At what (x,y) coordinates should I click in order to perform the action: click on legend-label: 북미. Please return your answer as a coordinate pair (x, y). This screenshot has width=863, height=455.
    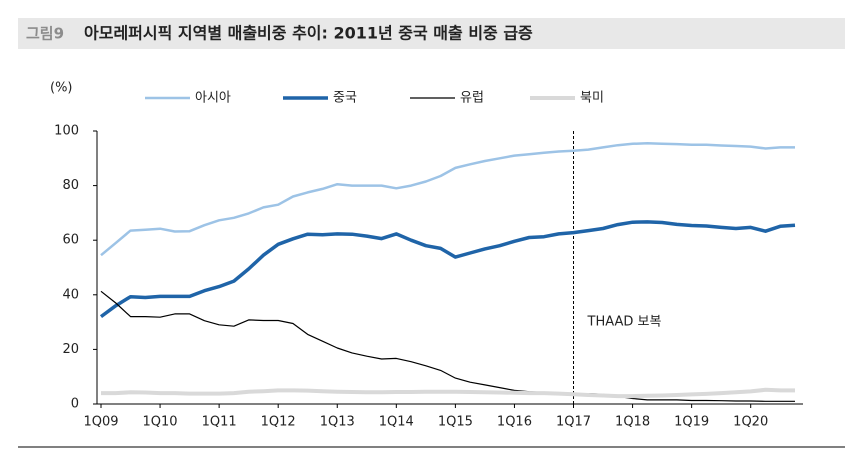
    Looking at the image, I should click on (592, 98).